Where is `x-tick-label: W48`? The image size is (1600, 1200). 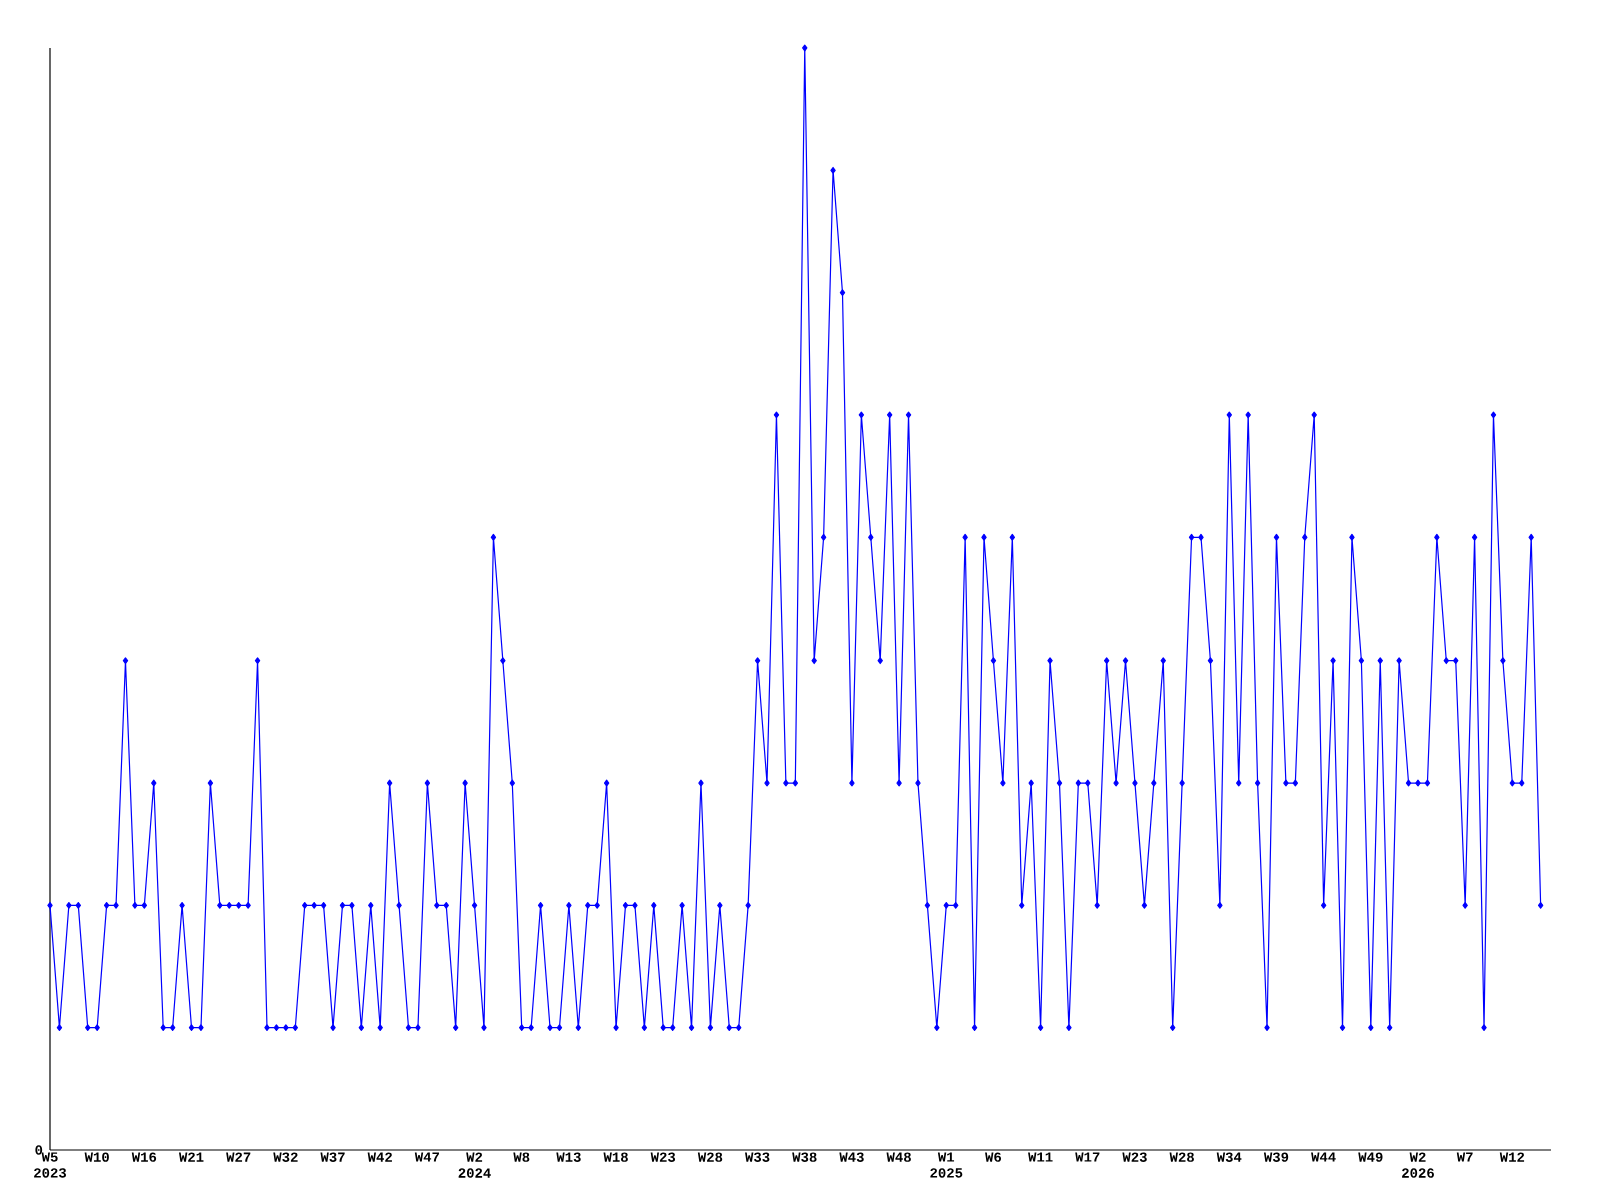 x-tick-label: W48 is located at coordinates (898, 1157).